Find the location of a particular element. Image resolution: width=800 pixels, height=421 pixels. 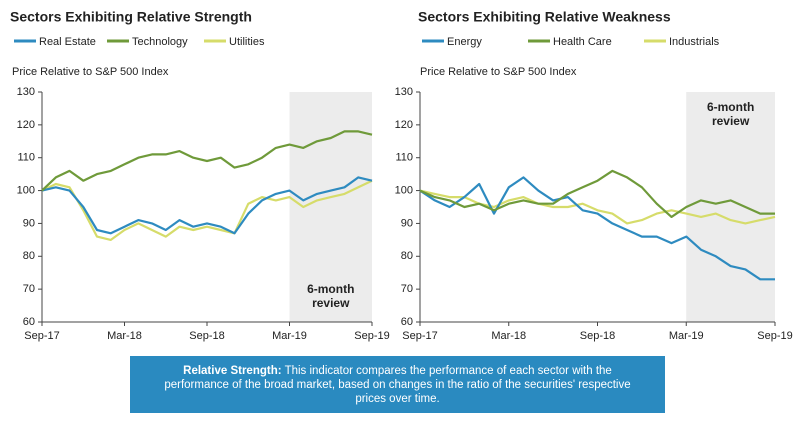

legend-label: Industrials is located at coordinates (694, 42).